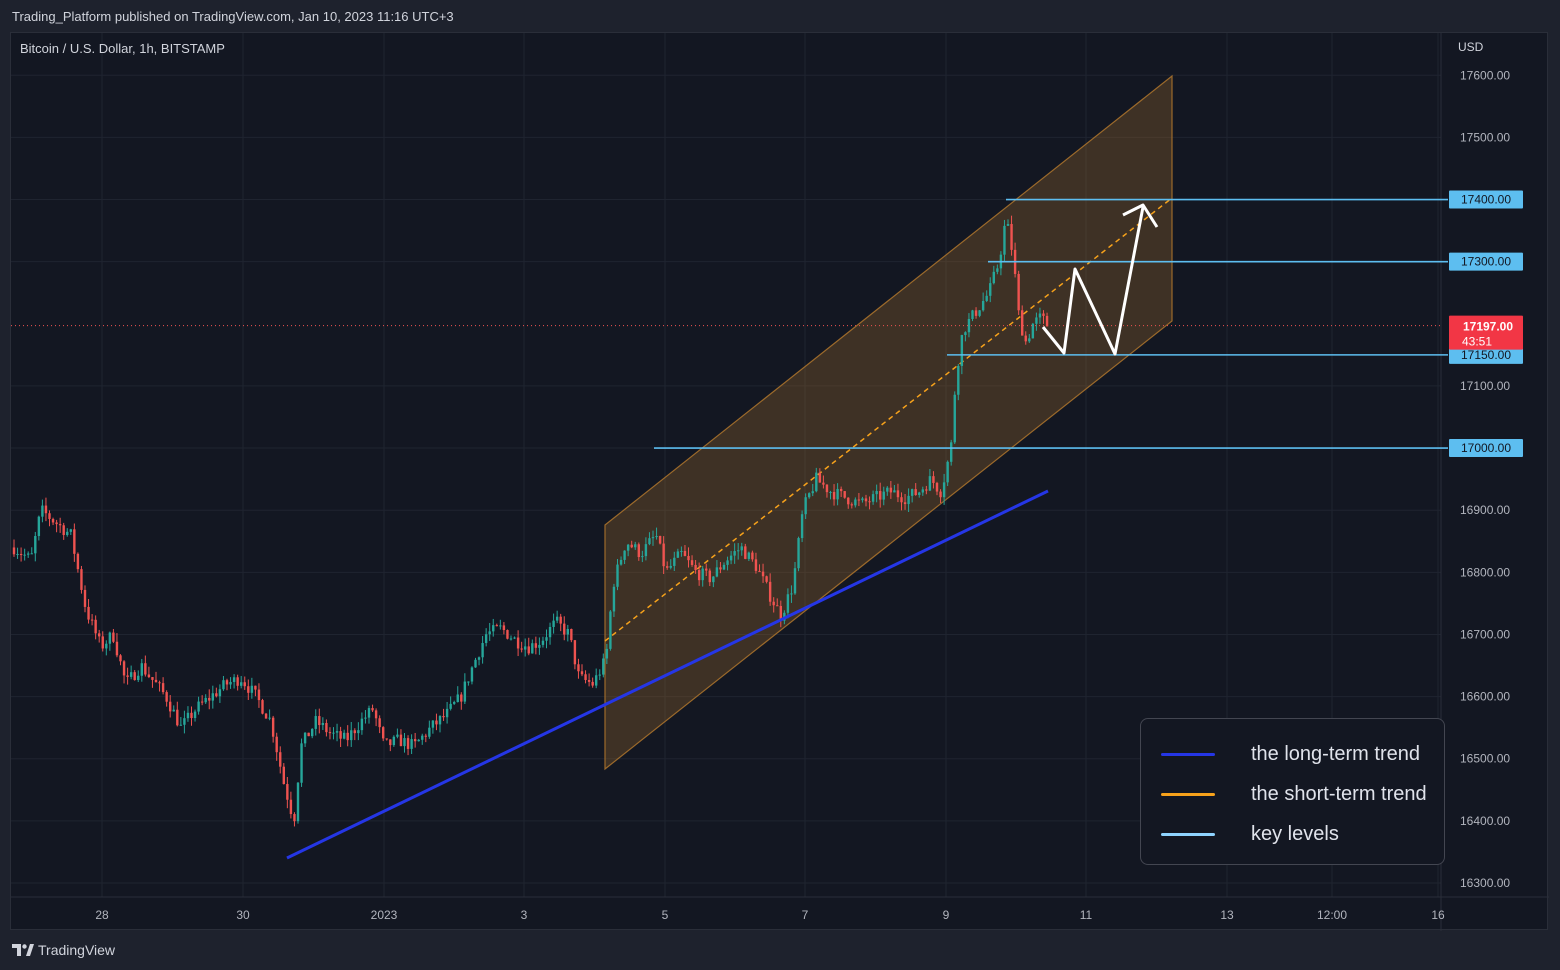  What do you see at coordinates (1294, 794) in the screenshot?
I see `legend-item-short-term: the short-term trend` at bounding box center [1294, 794].